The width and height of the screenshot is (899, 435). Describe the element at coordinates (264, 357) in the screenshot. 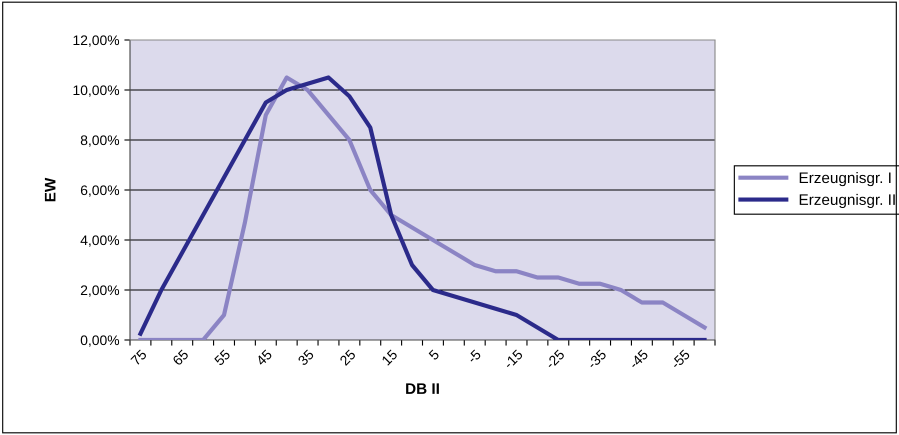

I see `x-tick-label: 45` at that location.